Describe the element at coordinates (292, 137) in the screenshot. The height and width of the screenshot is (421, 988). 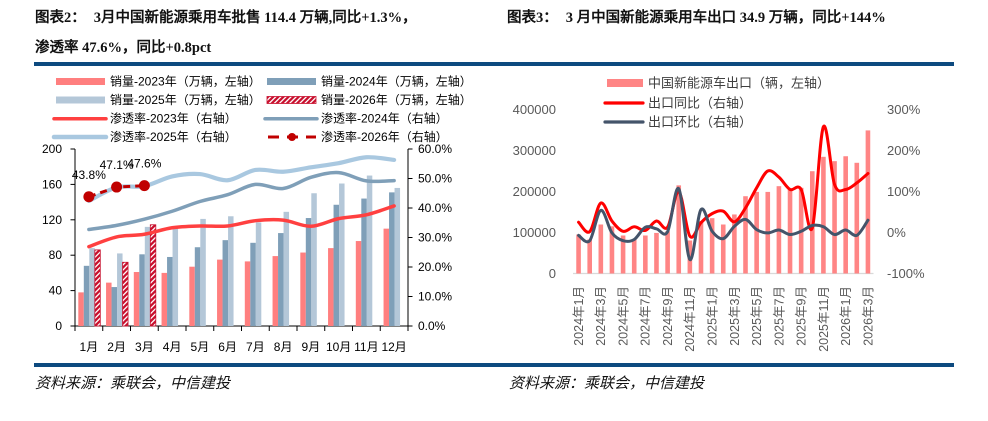
I see `legend-swatch-marker` at that location.